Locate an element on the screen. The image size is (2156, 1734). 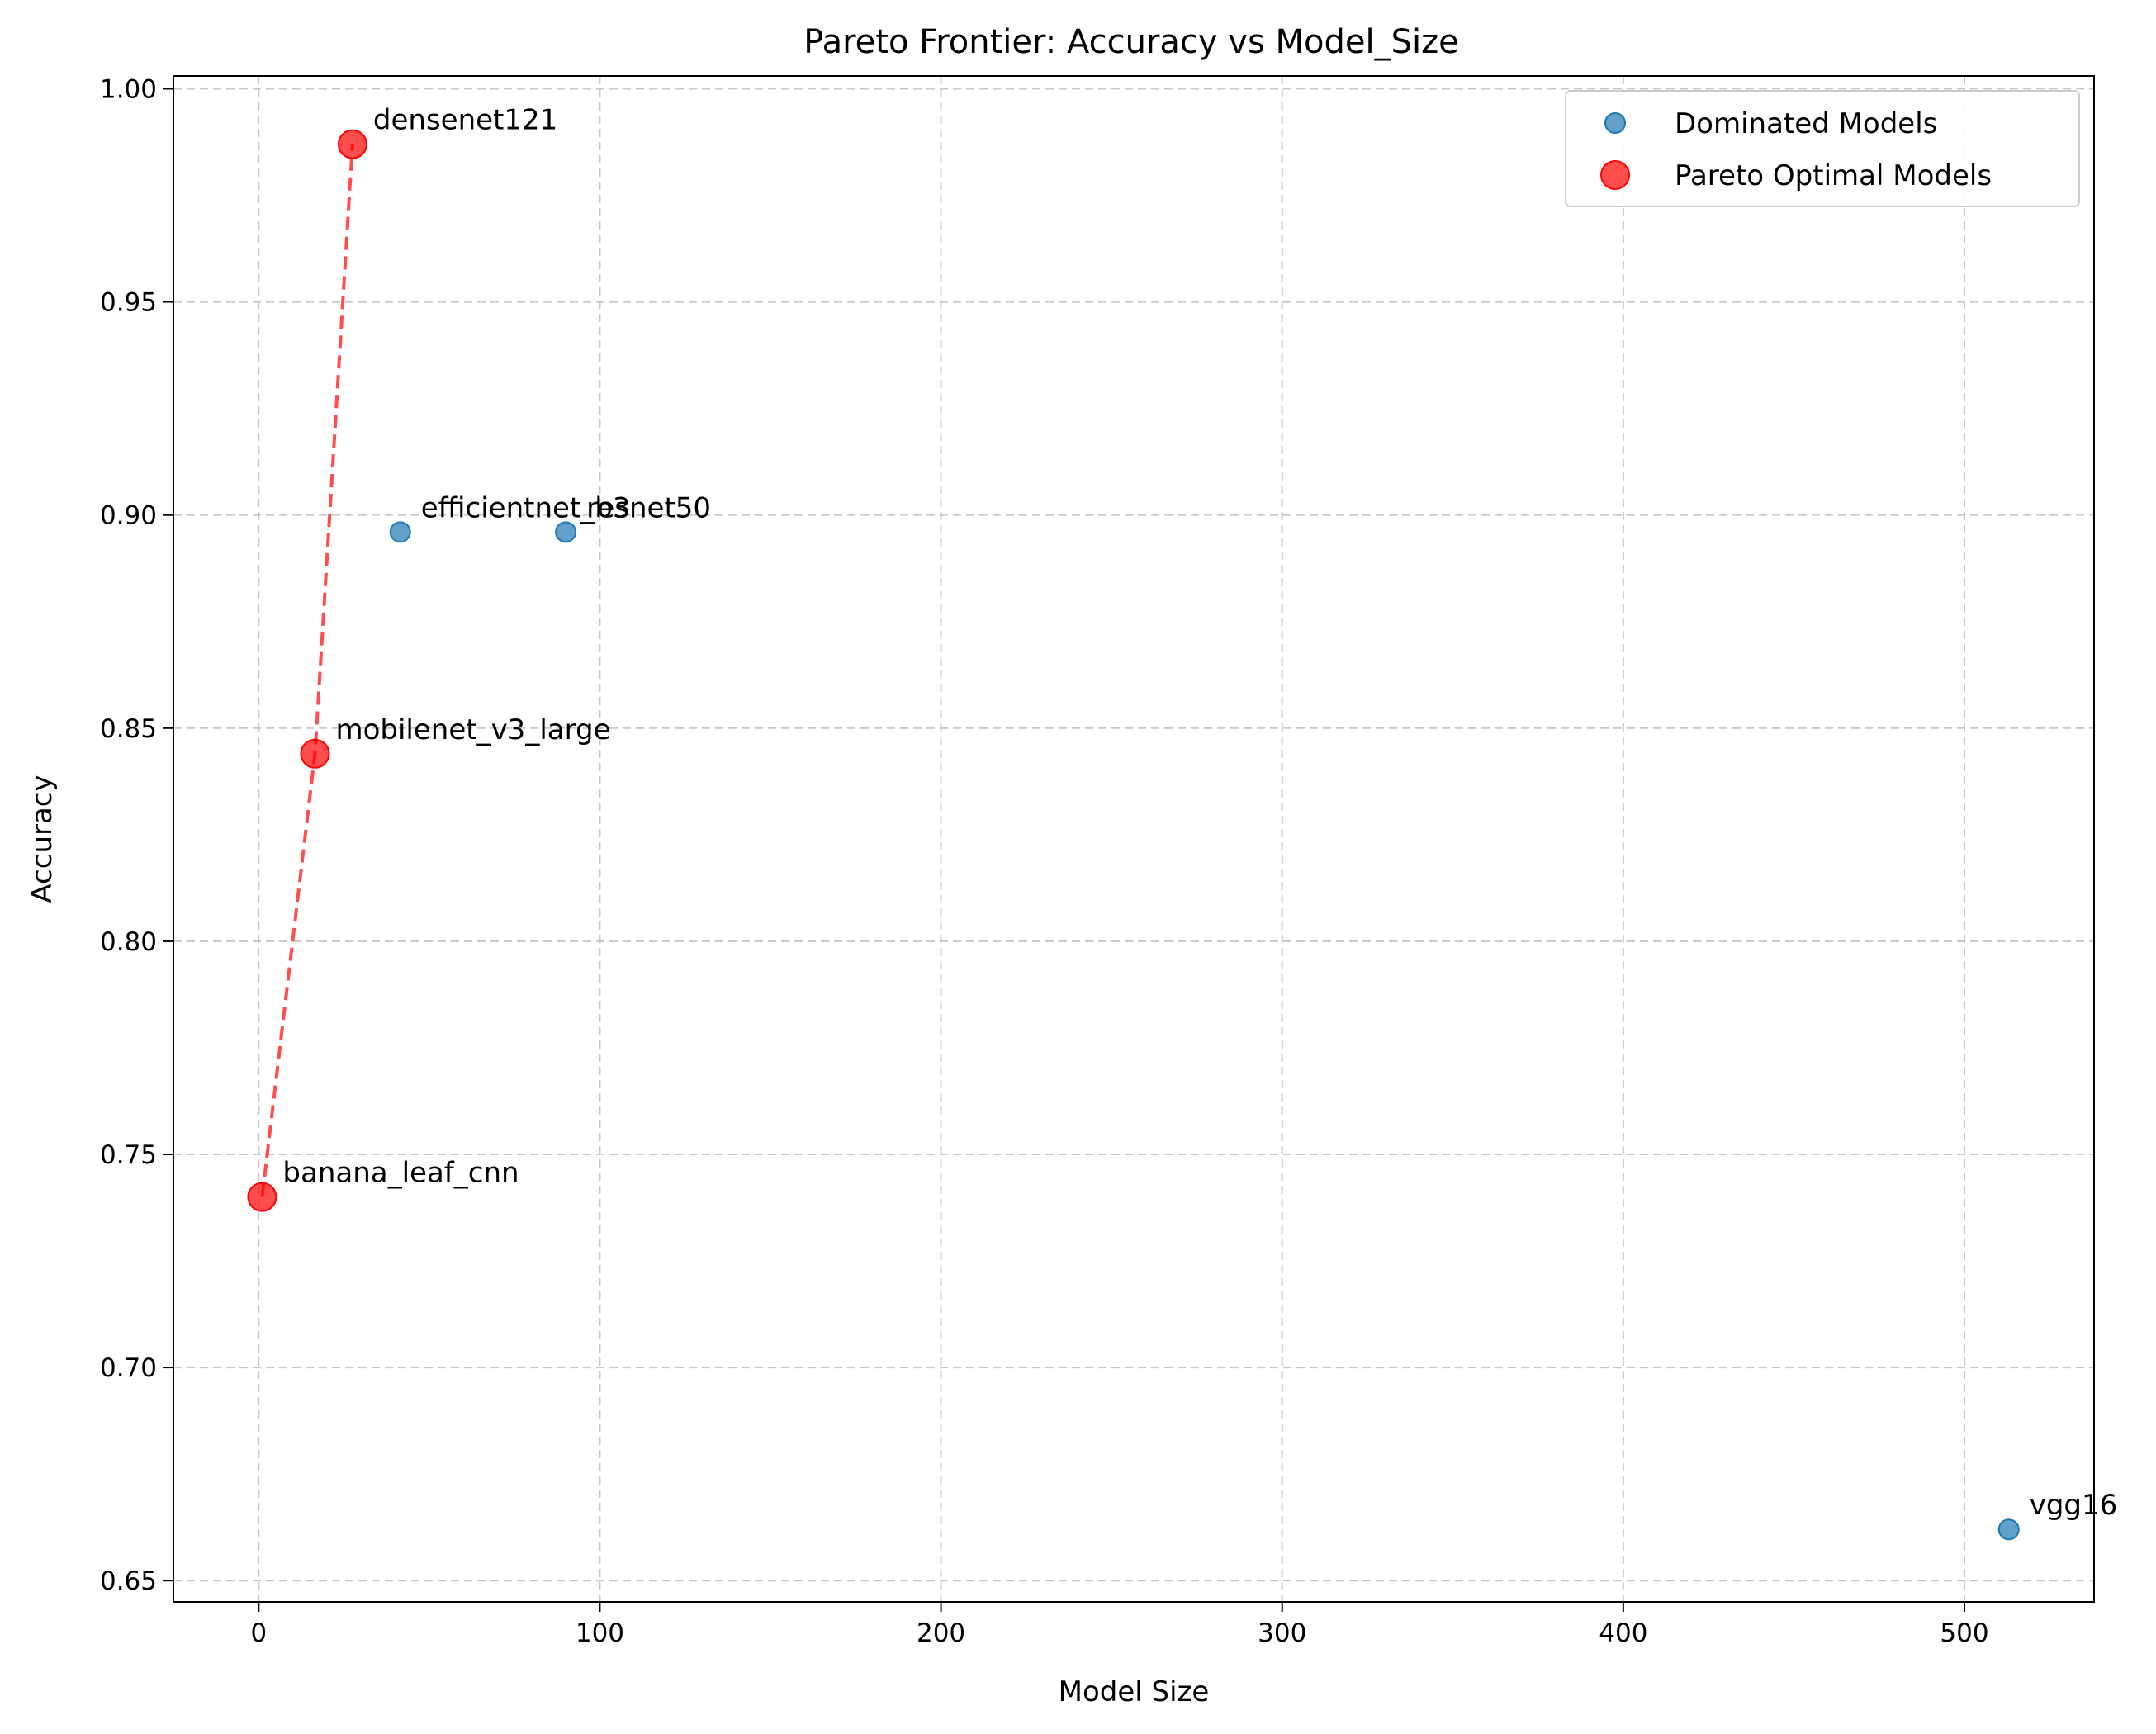
y-axis-ticks: 0.65 0.70 0.75 0.80 0.85 0.90 0.95 1.00 is located at coordinates (136, 835).